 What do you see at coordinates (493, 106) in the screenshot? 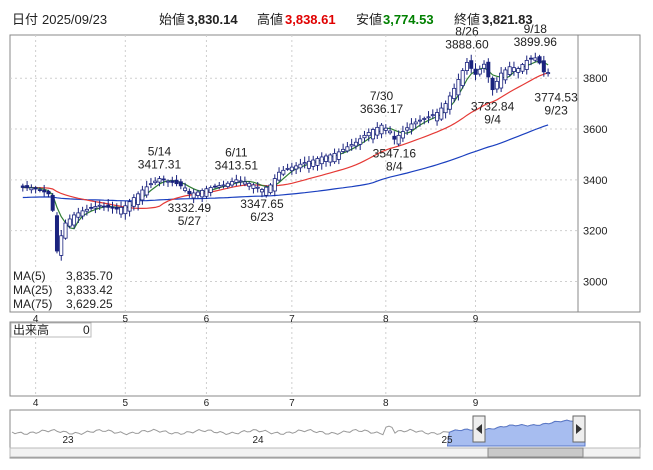
I see `annotation-value: 3732.84` at bounding box center [493, 106].